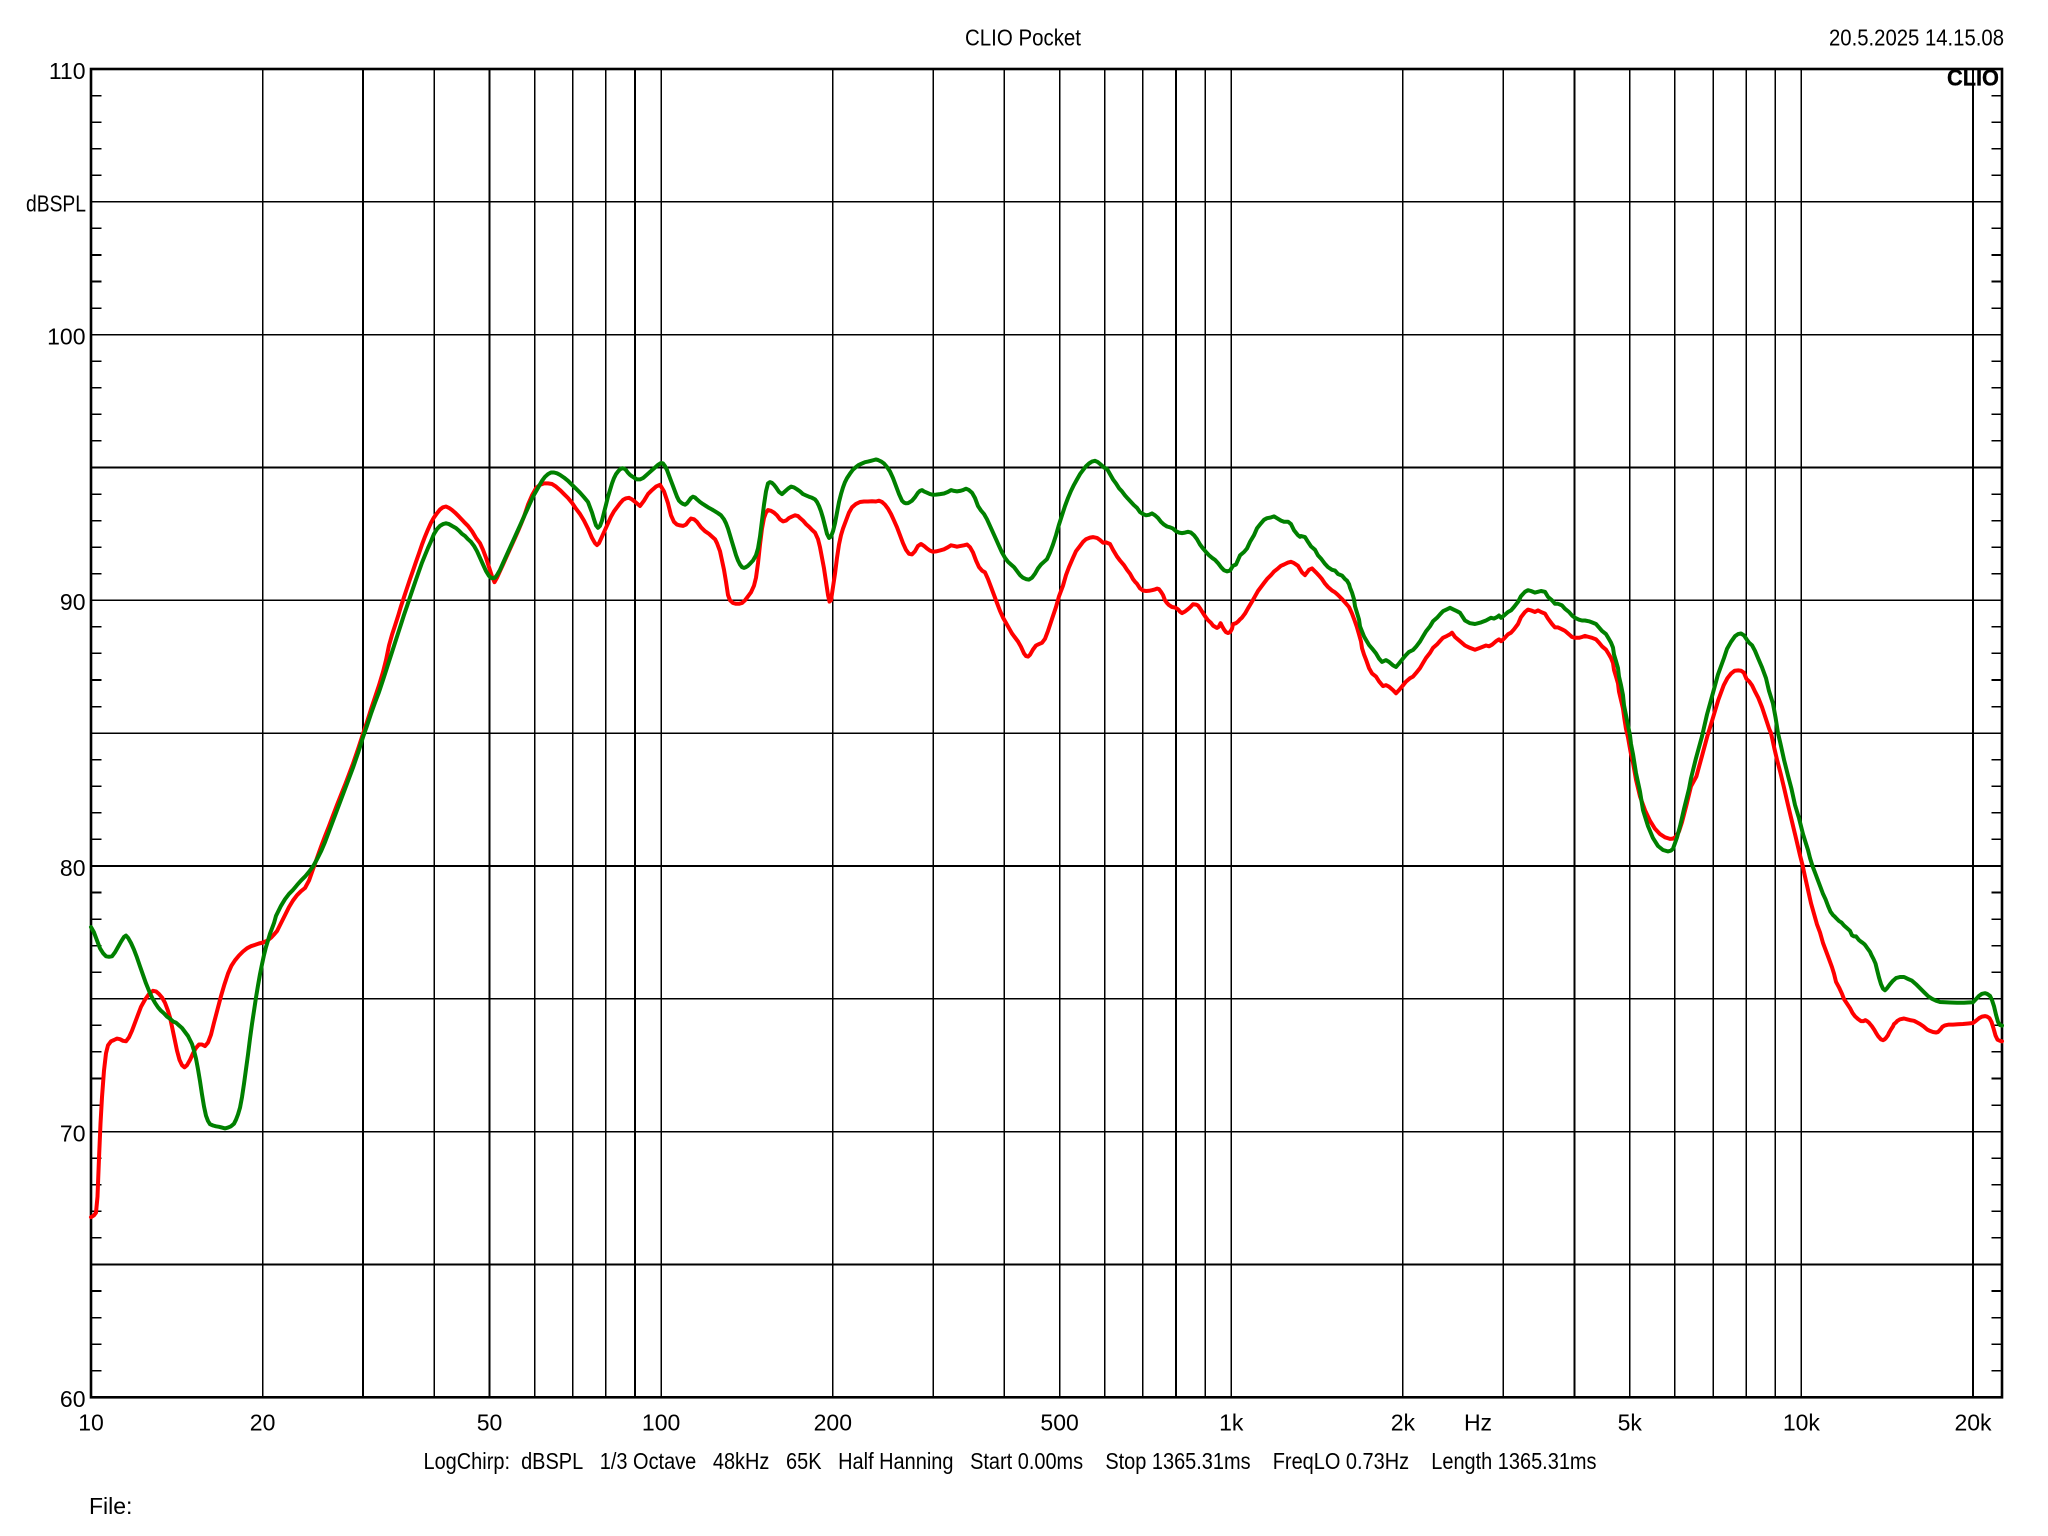 The width and height of the screenshot is (2048, 1536). I want to click on svg-text: 5k, so click(1630, 1423).